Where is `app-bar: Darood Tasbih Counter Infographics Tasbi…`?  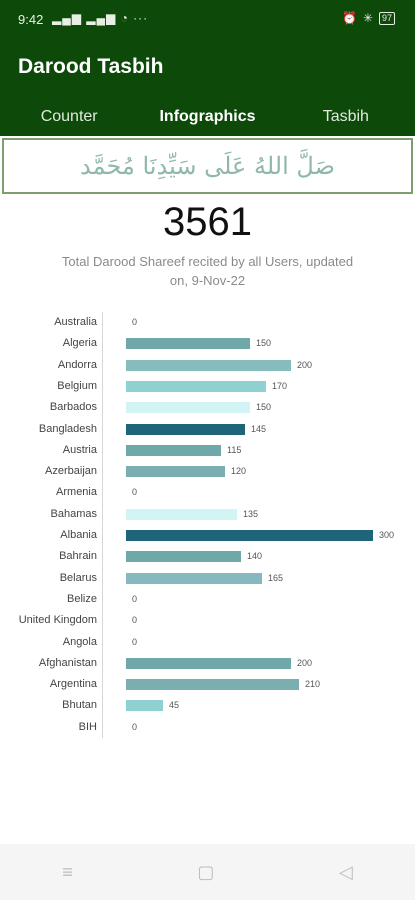 app-bar: Darood Tasbih Counter Infographics Tasbi… is located at coordinates (207, 88).